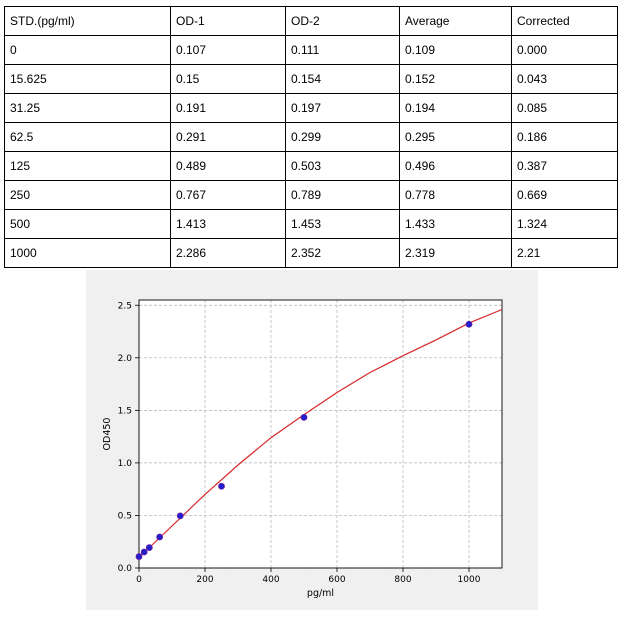 The width and height of the screenshot is (628, 620). What do you see at coordinates (455, 108) in the screenshot?
I see `cell-average: 0.194` at bounding box center [455, 108].